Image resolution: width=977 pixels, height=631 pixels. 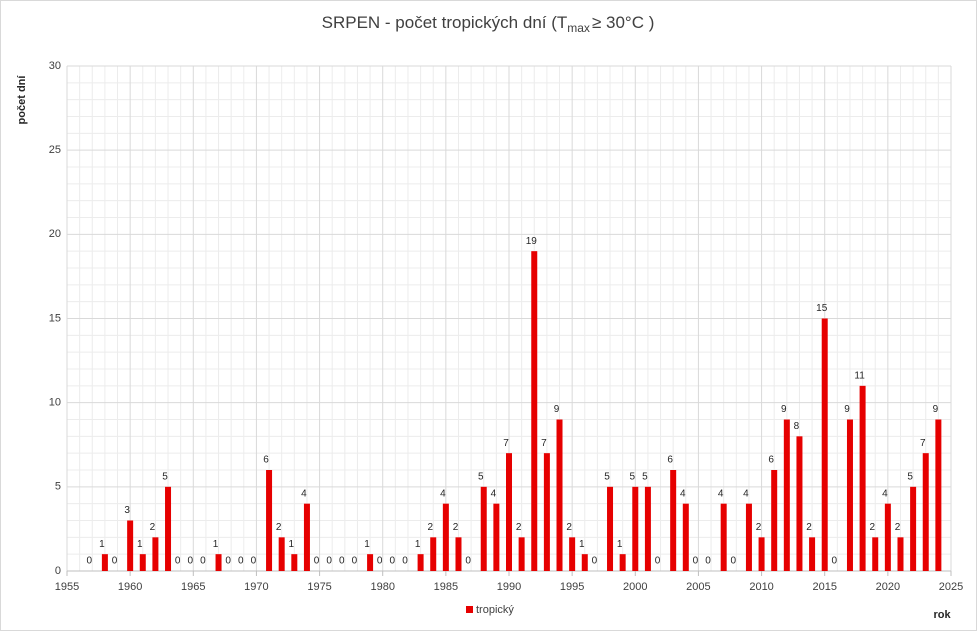 I want to click on legend-label: tropický, so click(x=495, y=610).